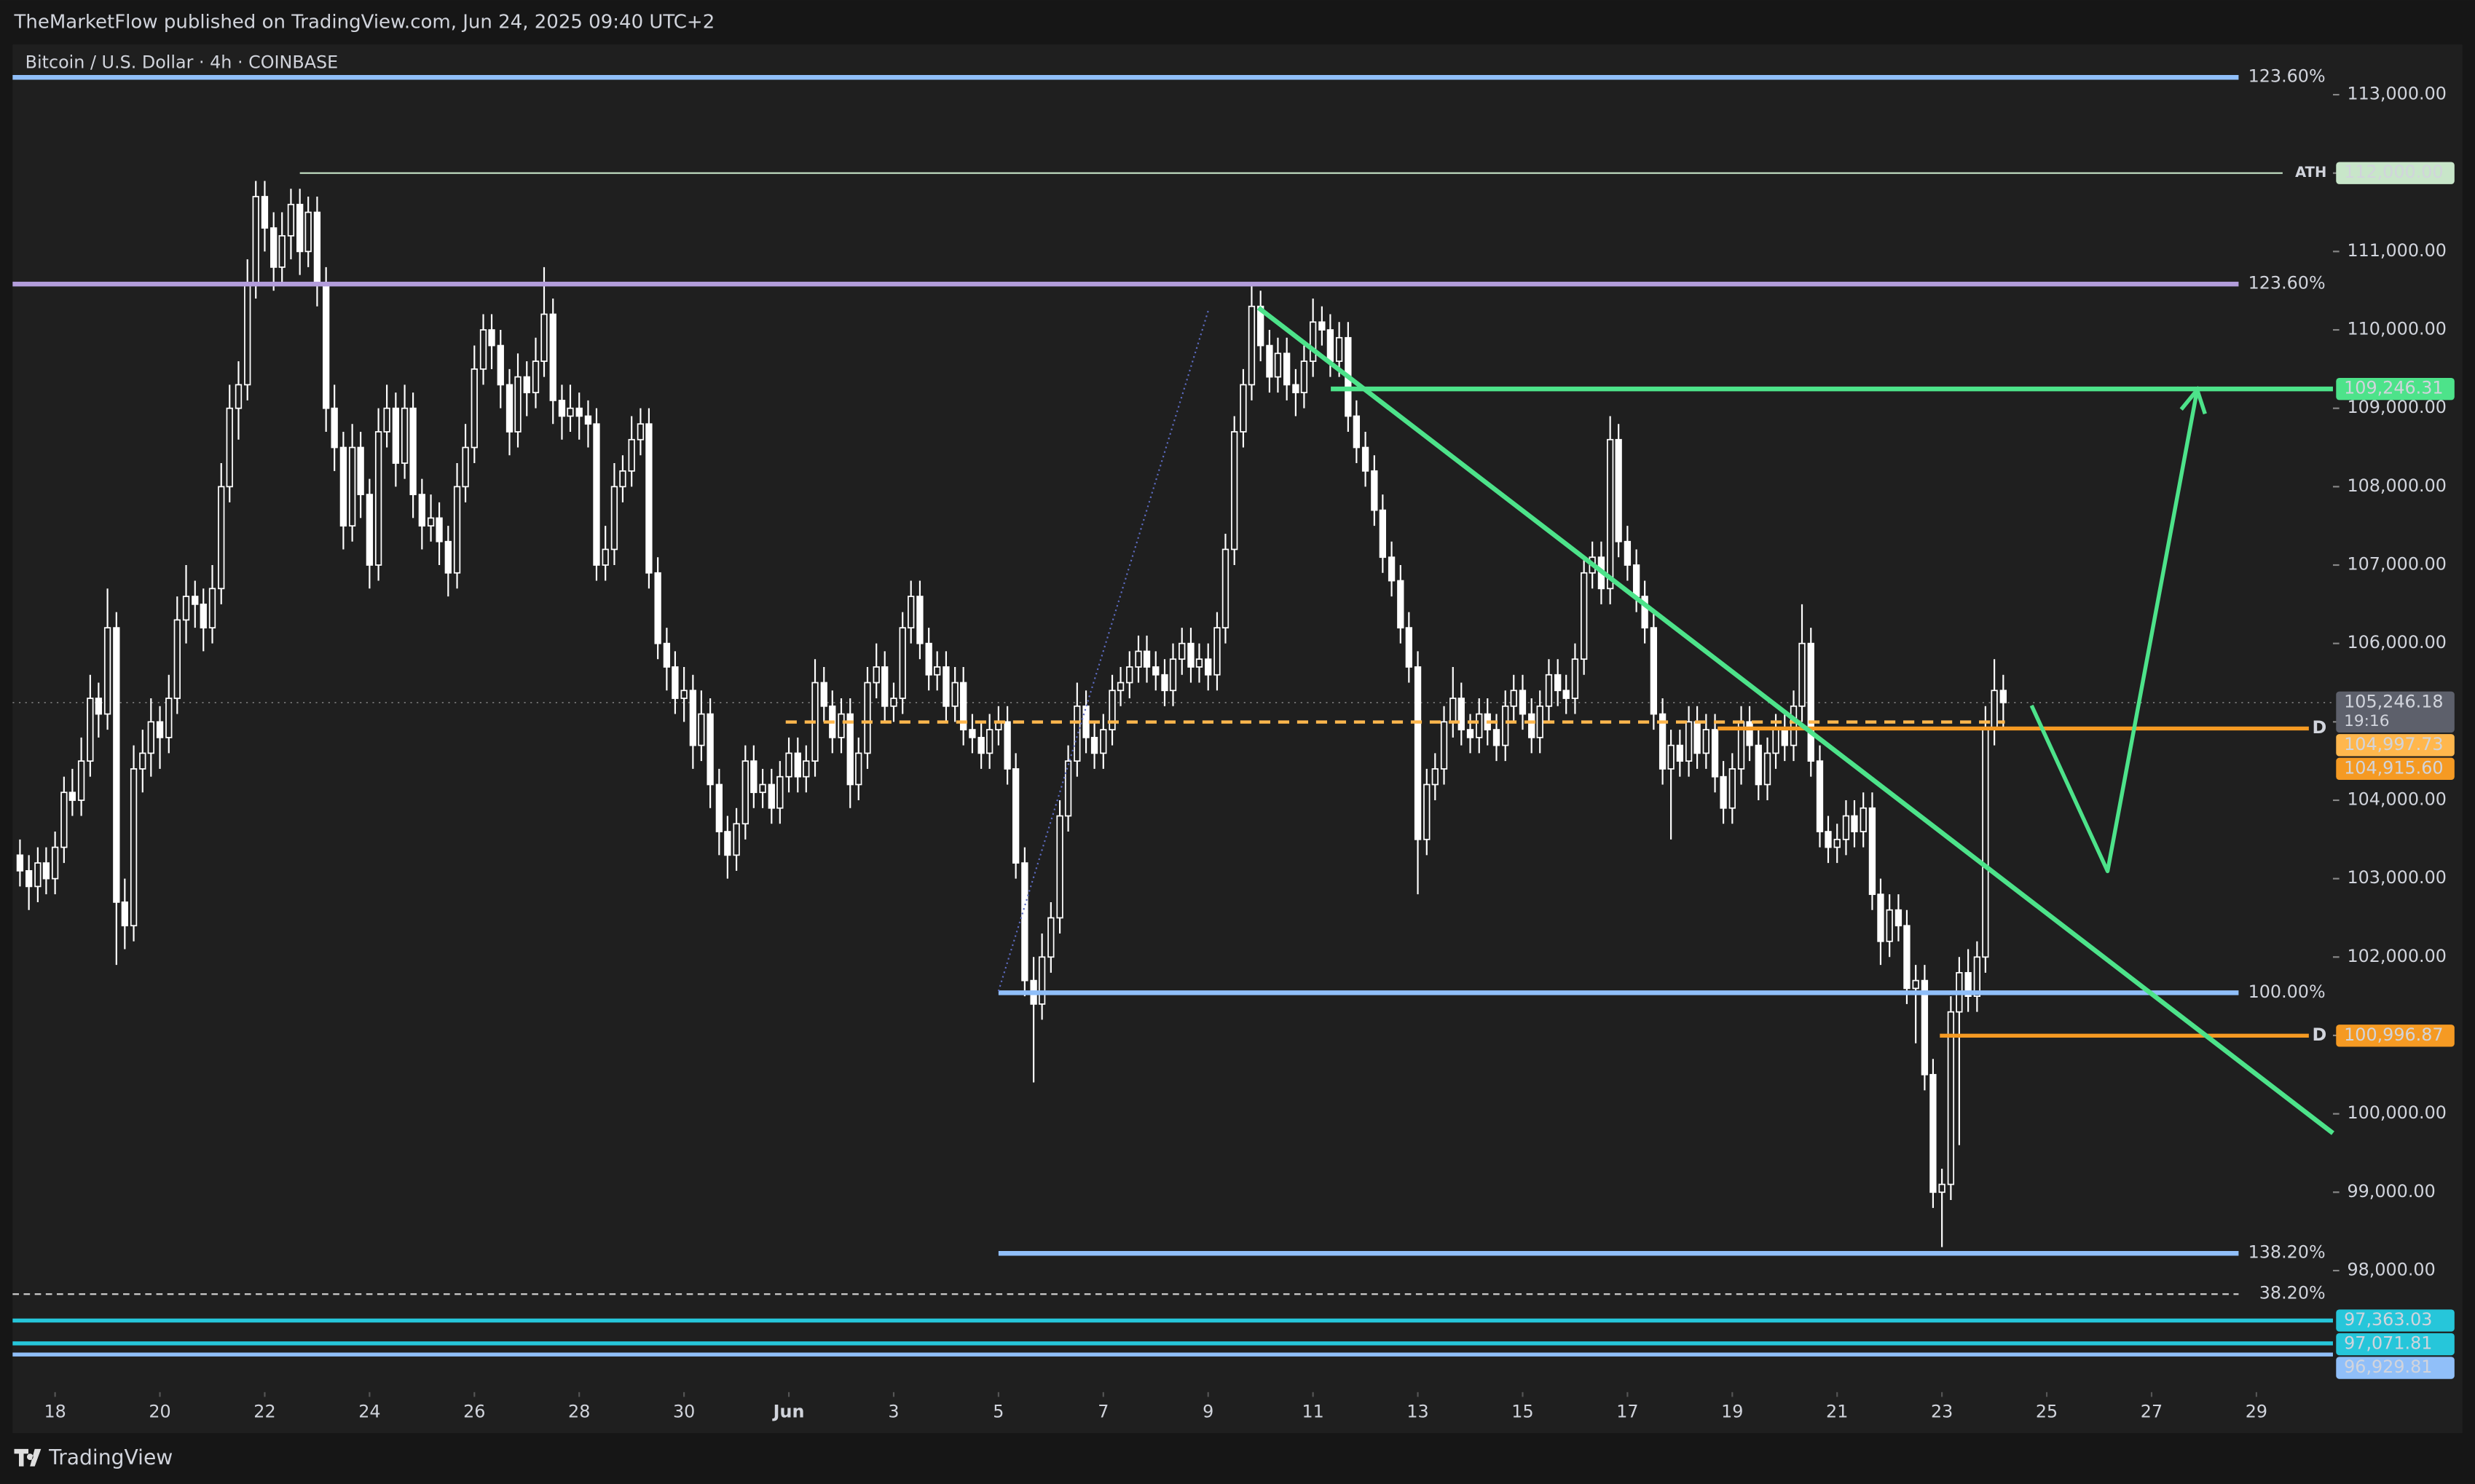 The width and height of the screenshot is (2475, 1484). I want to click on y-tick-label: 103,000.00, so click(2396, 877).